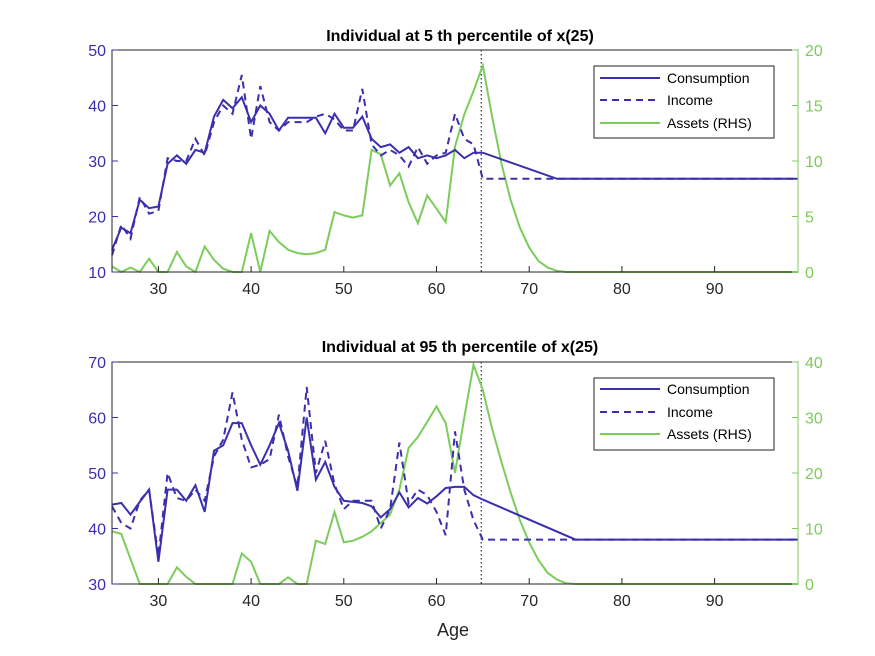 The height and width of the screenshot is (656, 875). What do you see at coordinates (97, 107) in the screenshot?
I see `subplot-top-left-tick-label: 40` at bounding box center [97, 107].